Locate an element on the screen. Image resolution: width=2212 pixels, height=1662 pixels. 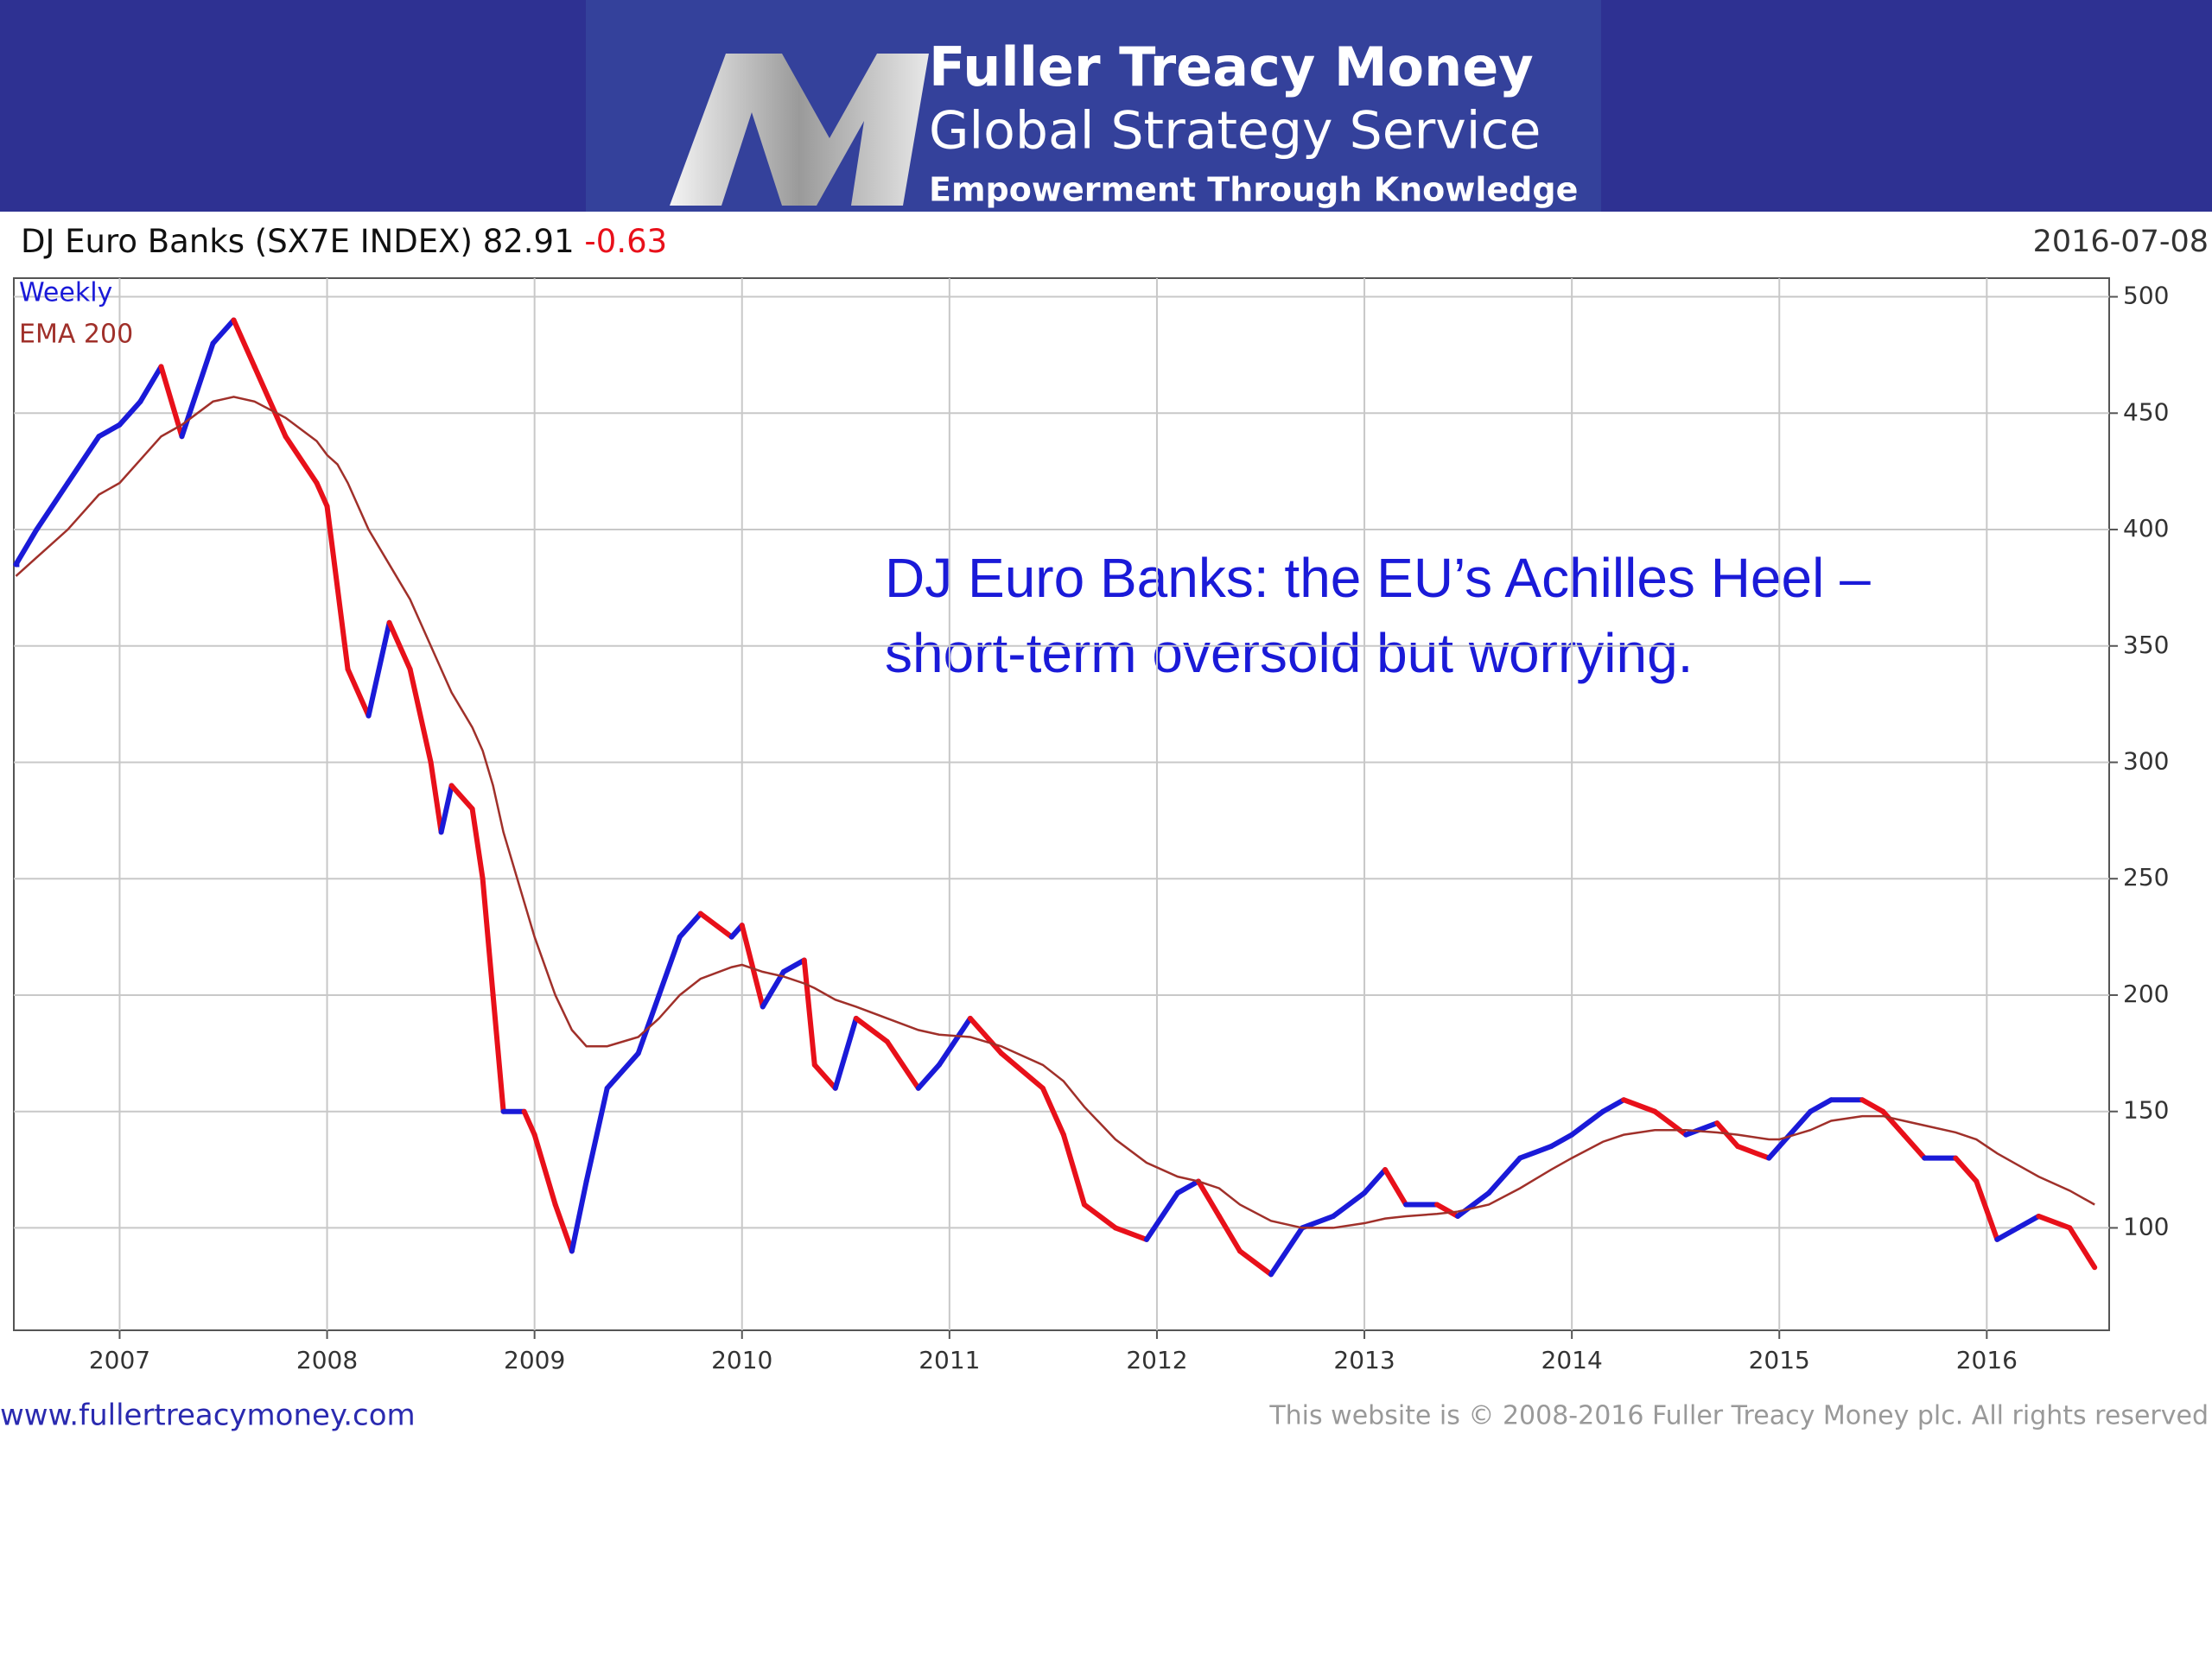
y-tick-label: 400 is located at coordinates (2146, 528).